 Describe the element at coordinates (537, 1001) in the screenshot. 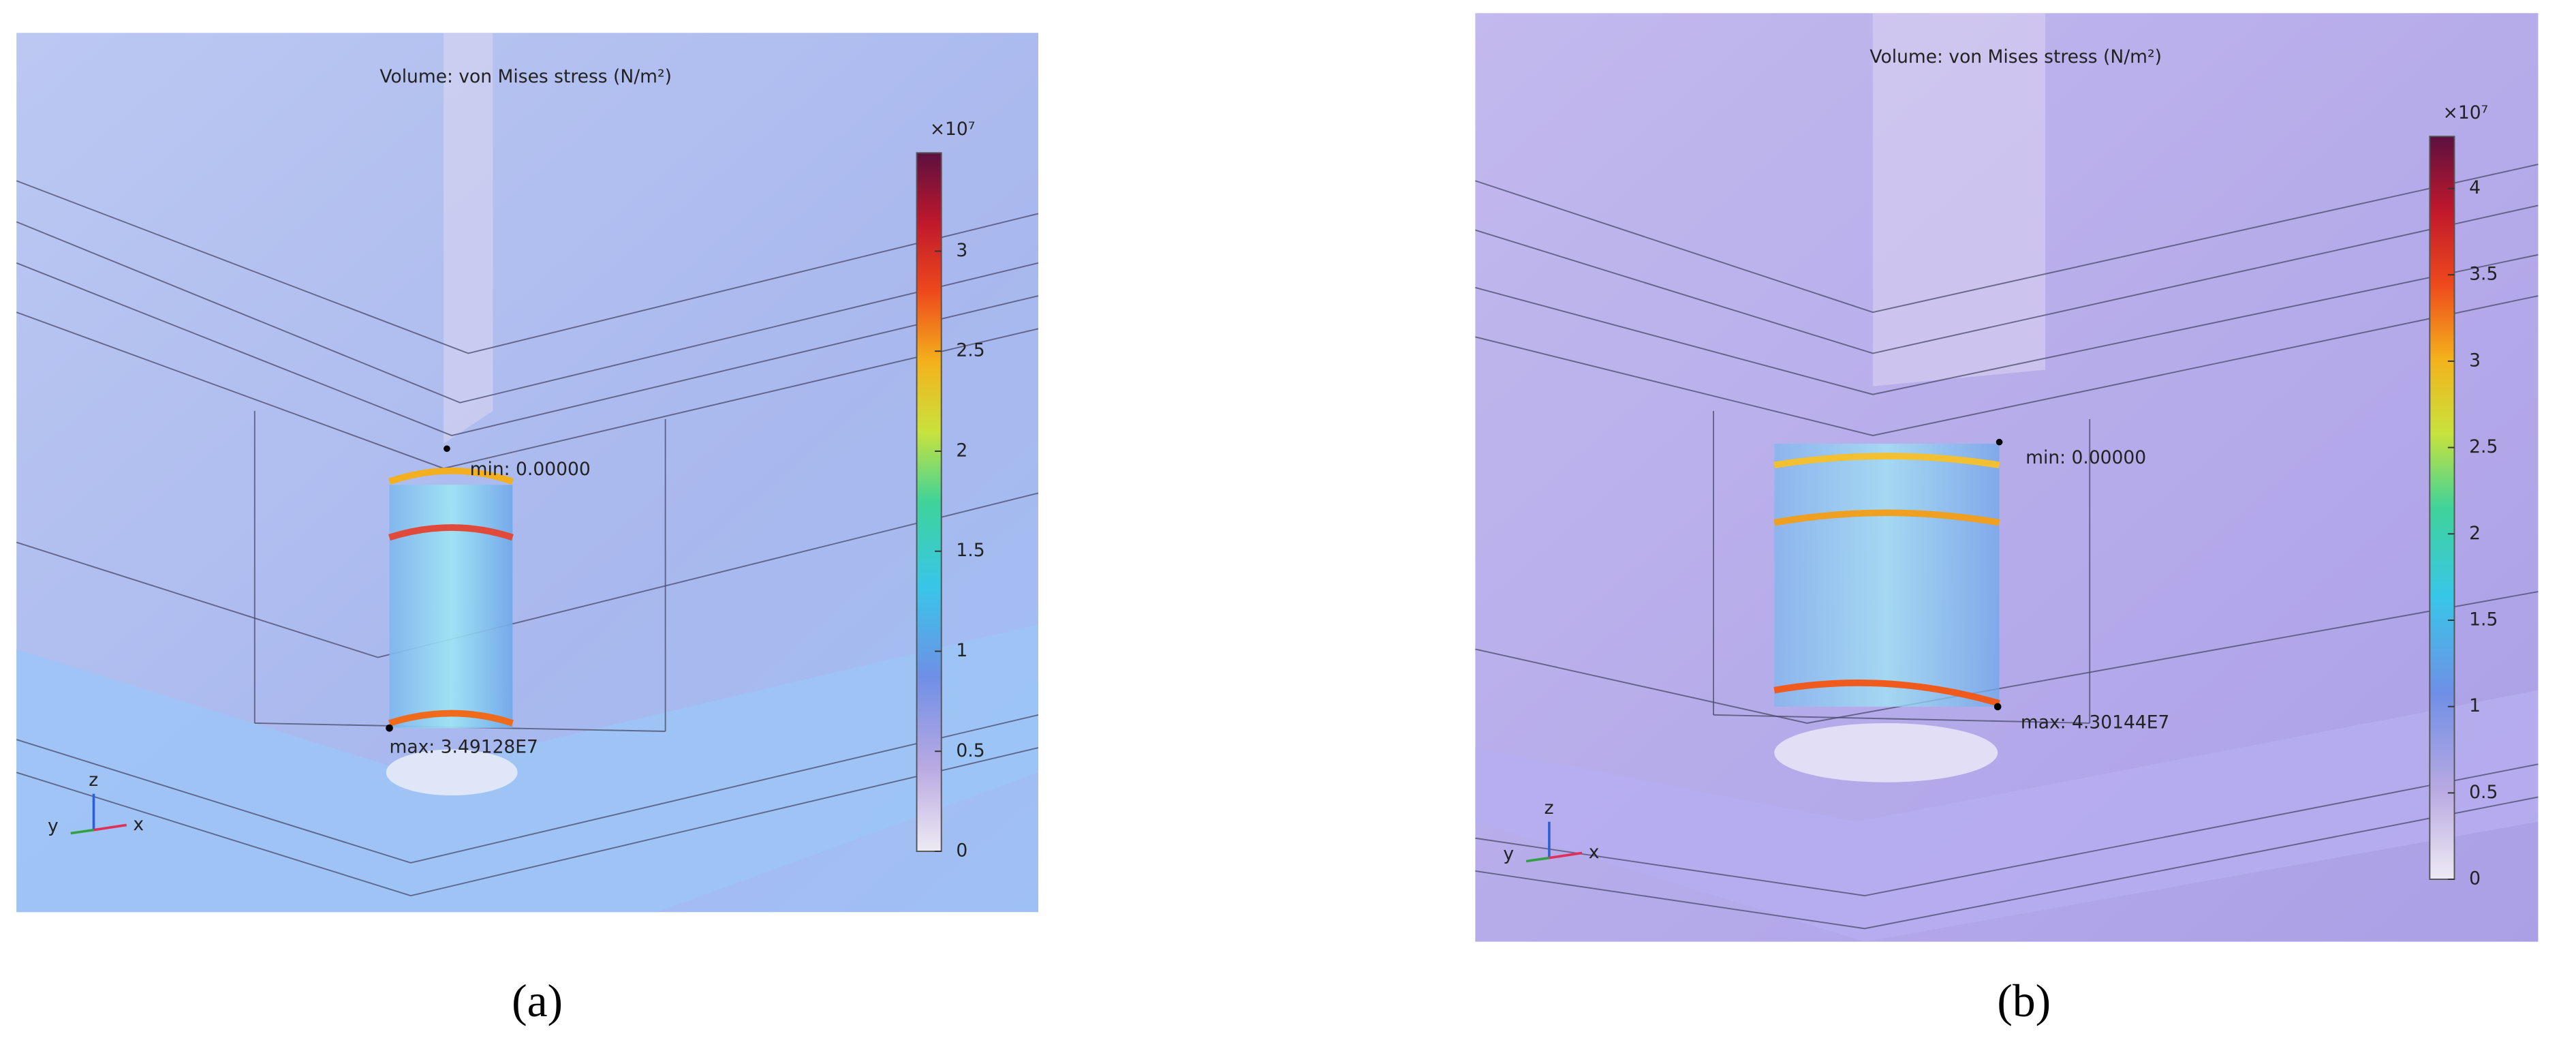

I see `panel-label: (a)` at that location.